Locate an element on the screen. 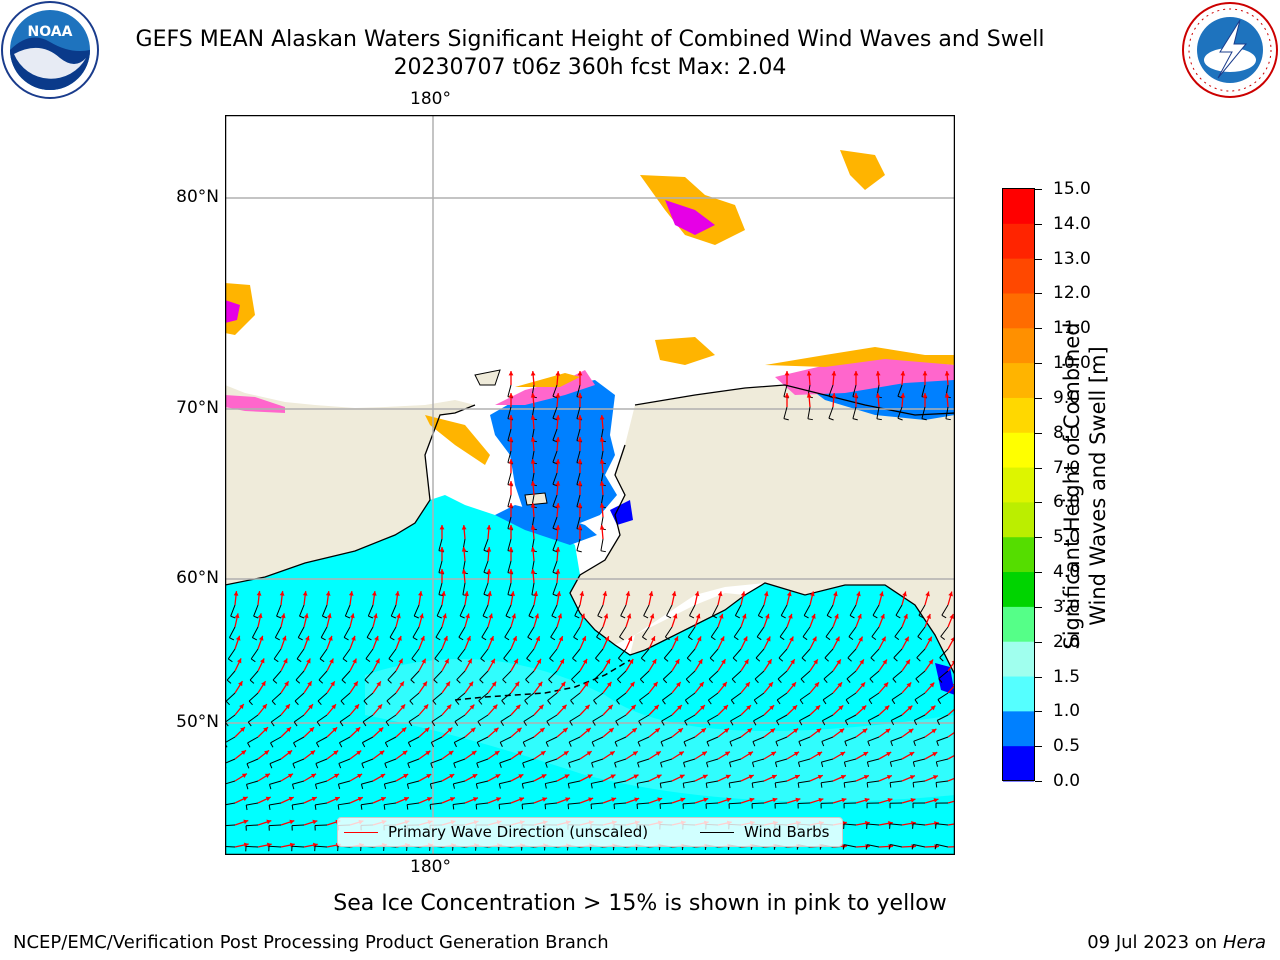 This screenshot has width=1280, height=960. colorbar-tick-label: 3.0 is located at coordinates (1067, 606).